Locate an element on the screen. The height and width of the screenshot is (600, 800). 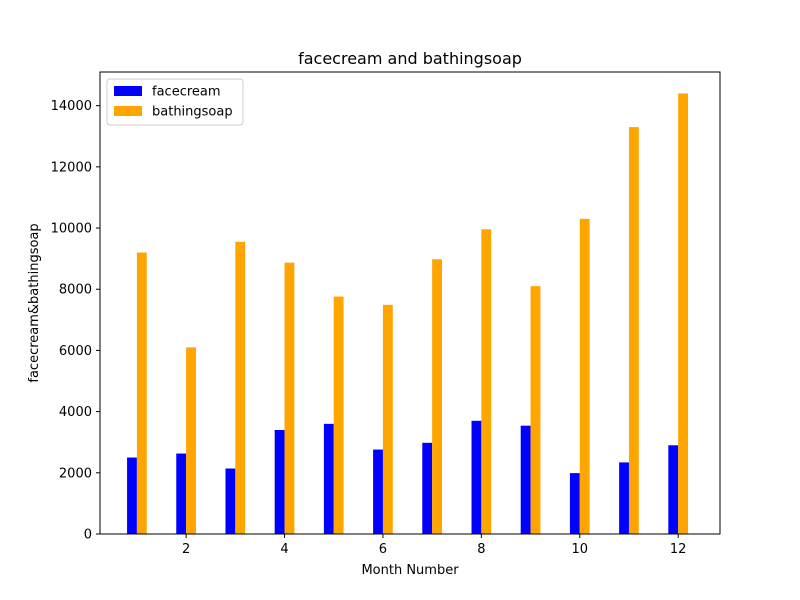
y-tick-label: 0 is located at coordinates (88, 535).